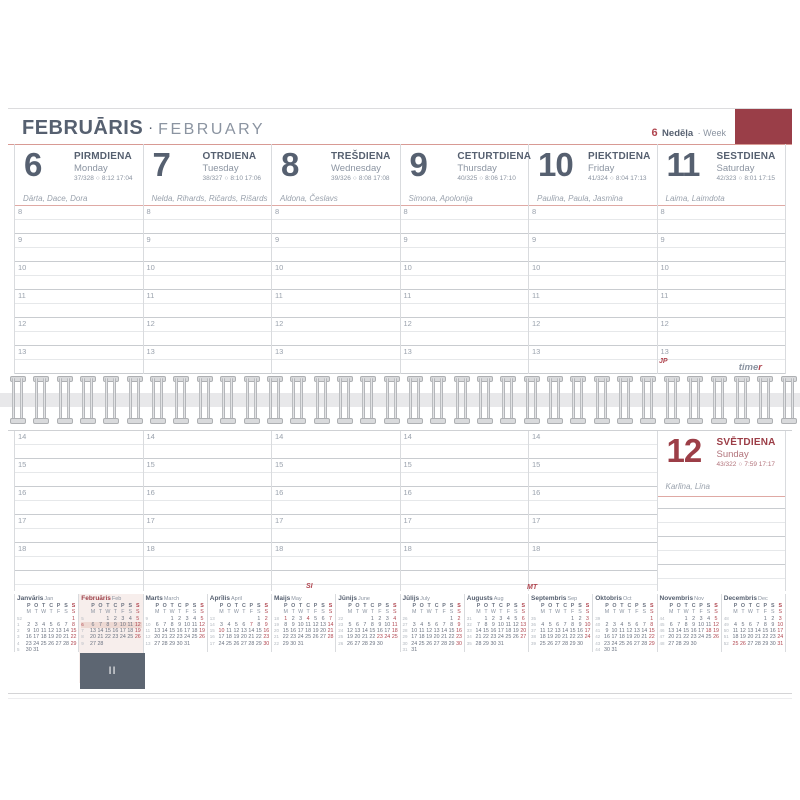 The image size is (800, 800). Describe the element at coordinates (425, 599) in the screenshot. I see `mini-month-name-en: July` at that location.